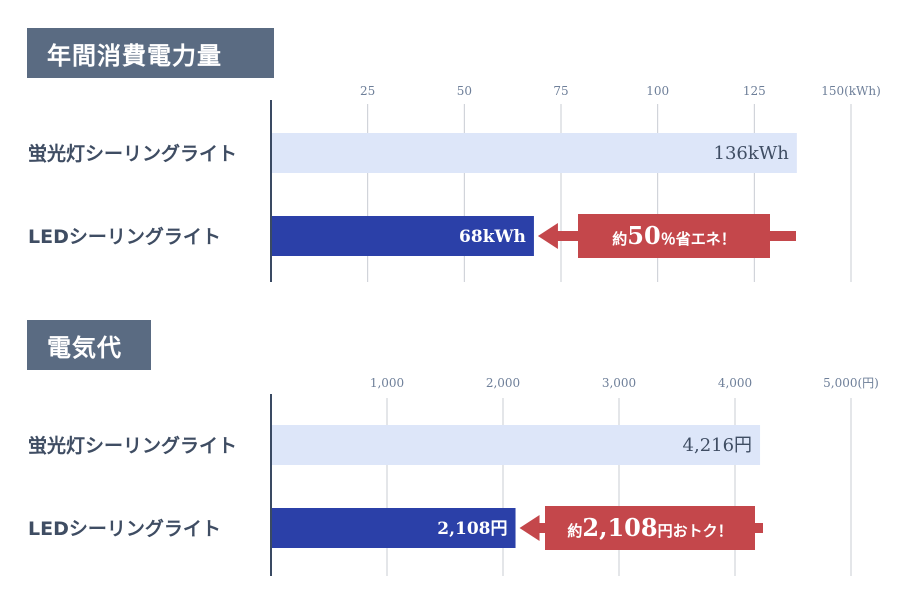 The width and height of the screenshot is (900, 600). What do you see at coordinates (851, 383) in the screenshot?
I see `tick-label: 5,000(円)` at bounding box center [851, 383].